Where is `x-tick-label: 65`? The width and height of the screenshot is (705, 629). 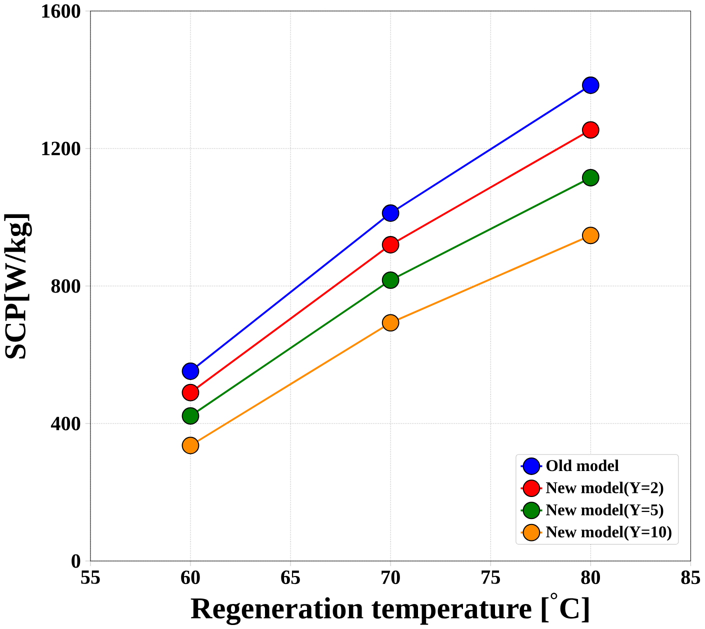
x-tick-label: 65 is located at coordinates (290, 577).